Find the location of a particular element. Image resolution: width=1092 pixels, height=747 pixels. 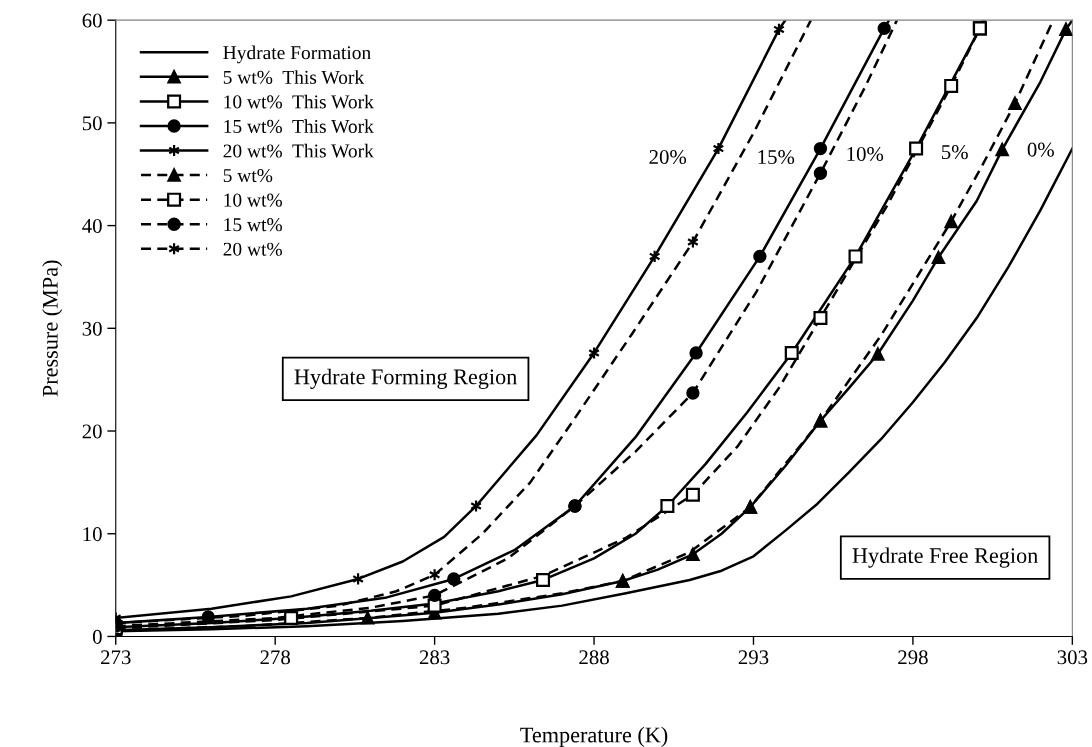

annotation: 15% is located at coordinates (776, 157).